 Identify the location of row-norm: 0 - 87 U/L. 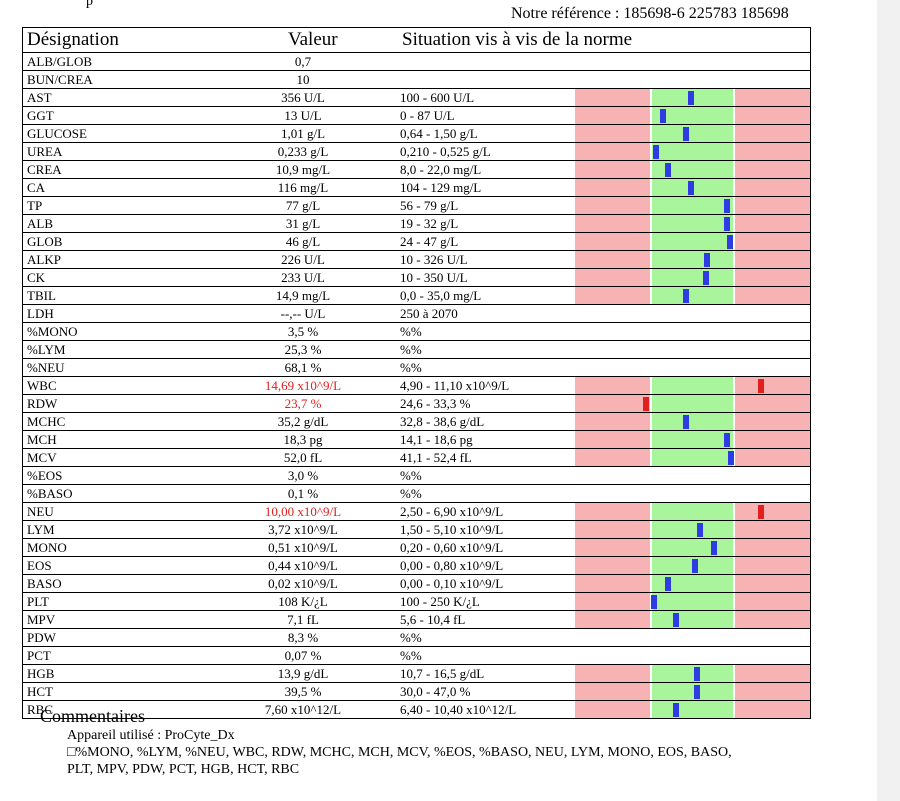
(427, 115).